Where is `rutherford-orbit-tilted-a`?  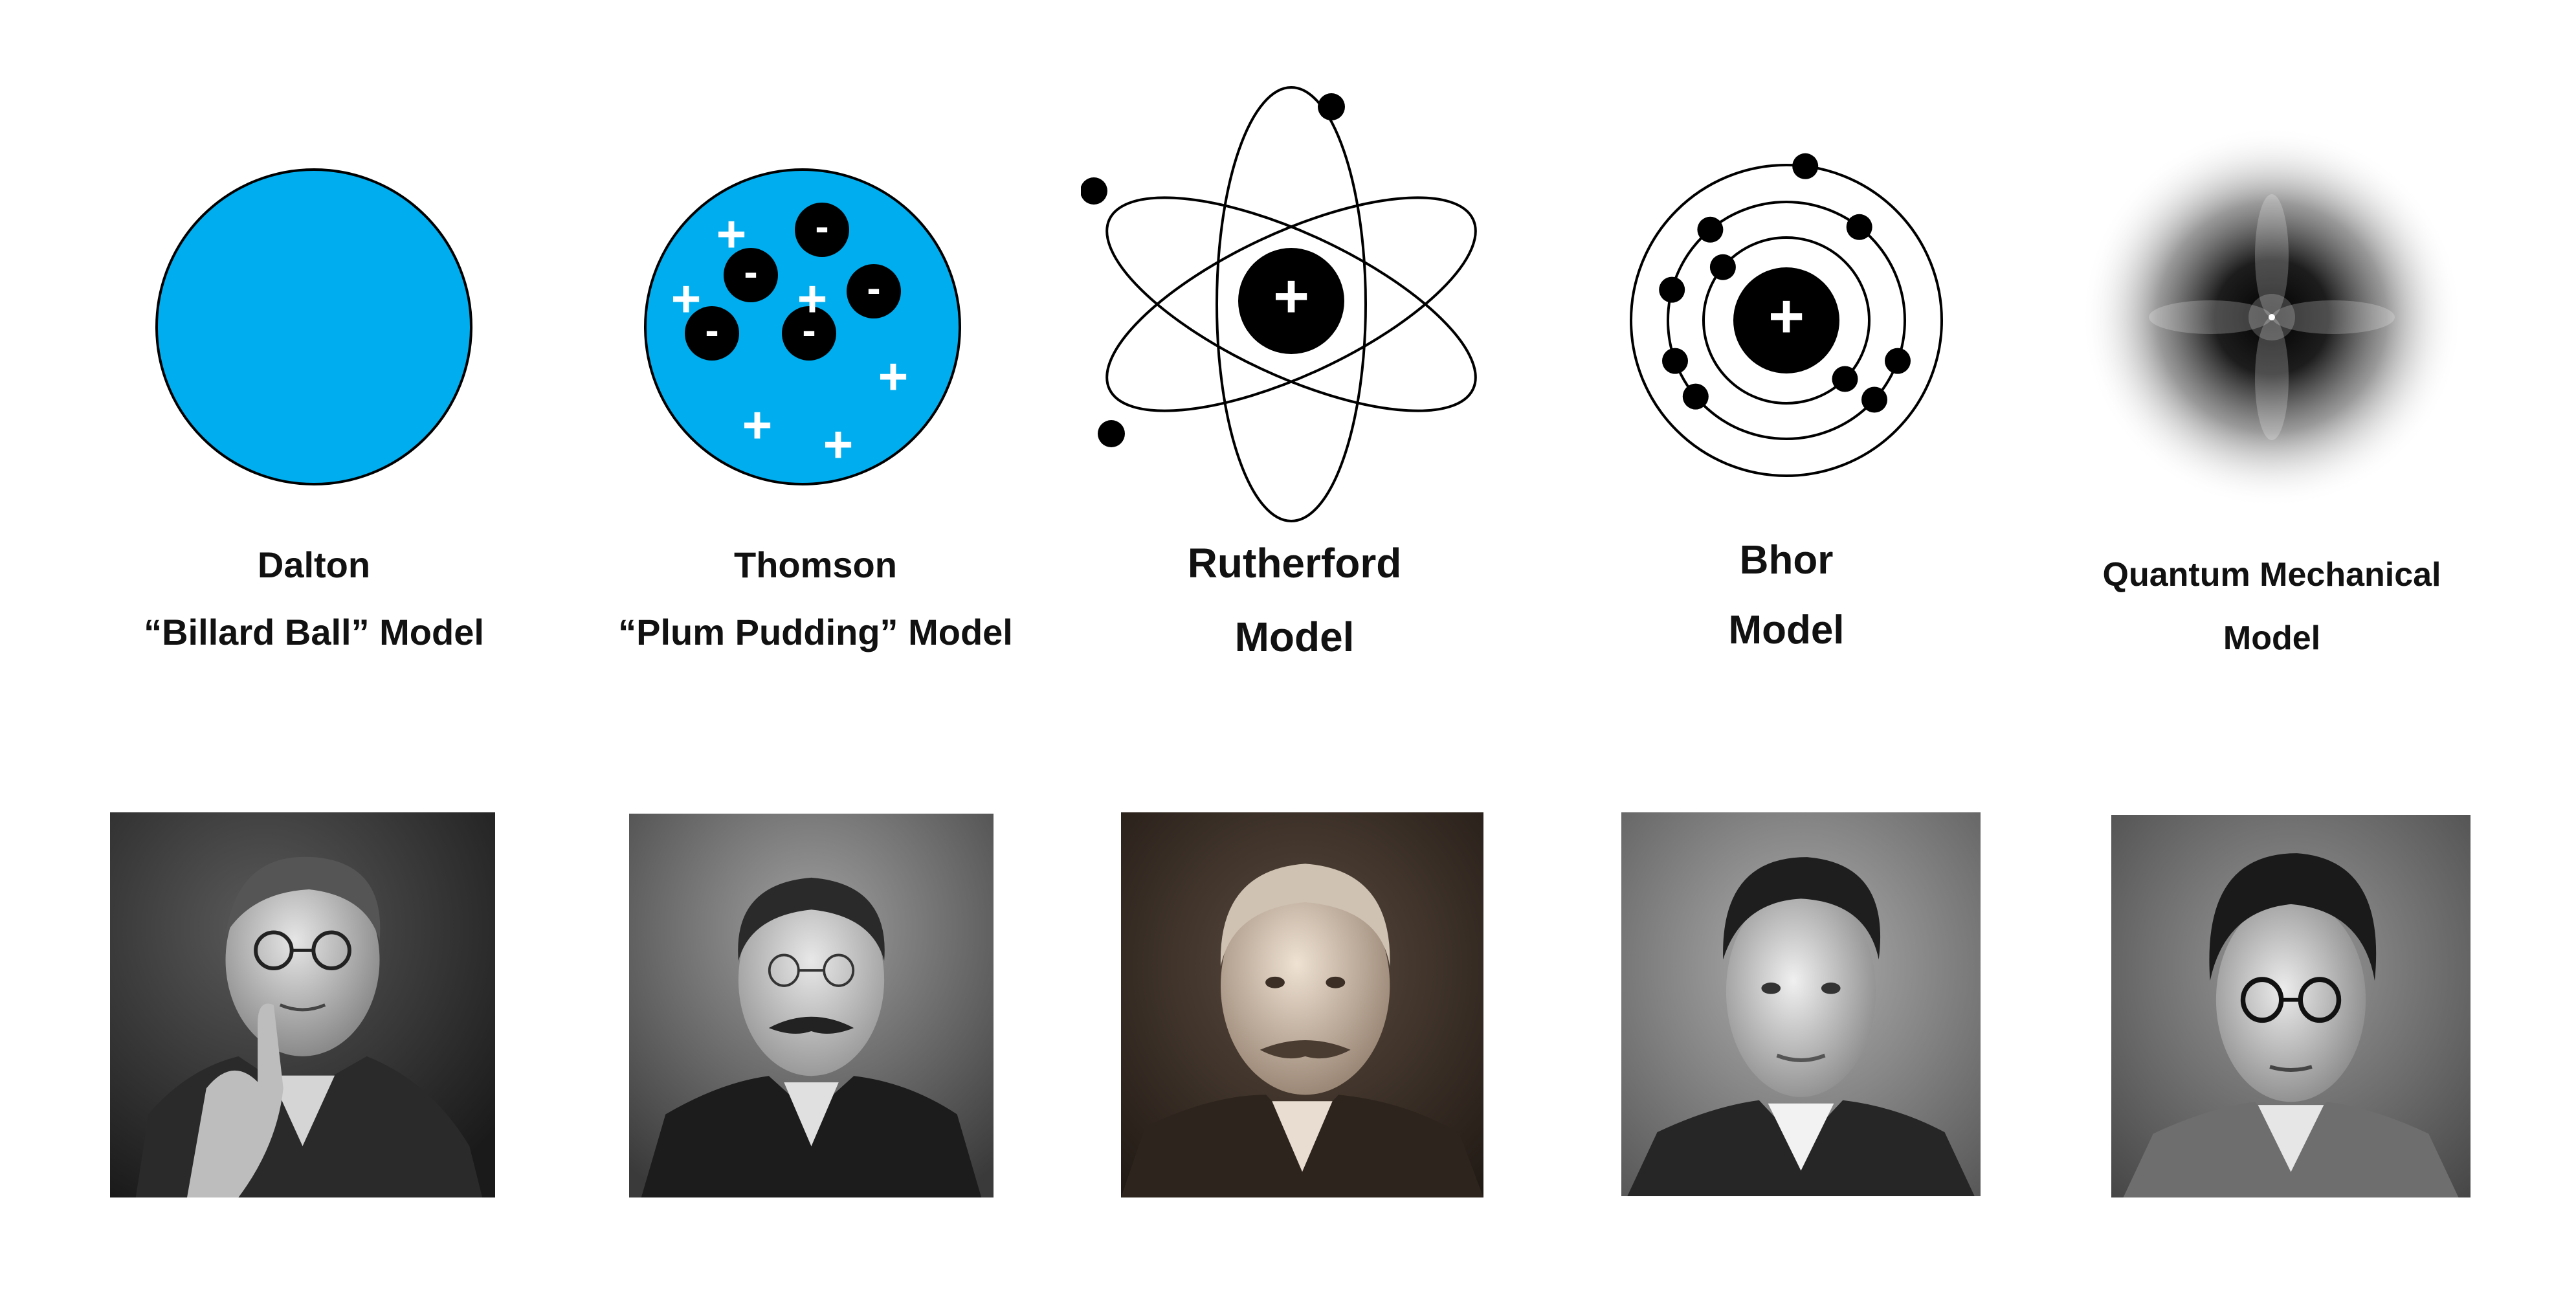
rutherford-orbit-tilted-a is located at coordinates (1291, 304).